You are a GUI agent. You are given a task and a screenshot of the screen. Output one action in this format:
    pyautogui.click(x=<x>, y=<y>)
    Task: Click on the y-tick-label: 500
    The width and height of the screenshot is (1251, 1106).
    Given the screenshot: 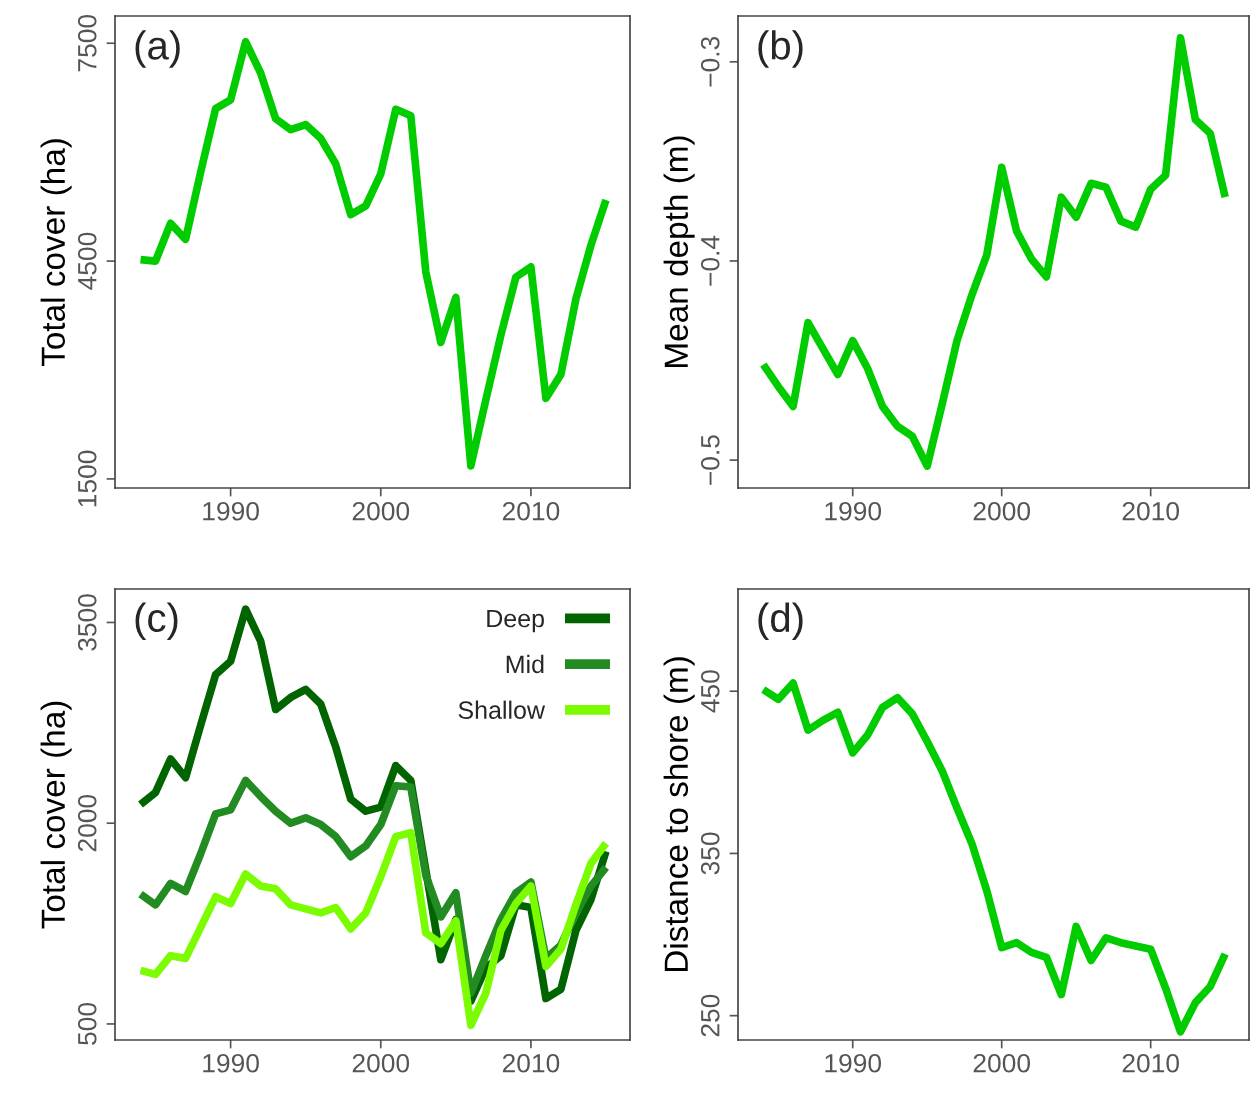 What is the action you would take?
    pyautogui.click(x=87, y=1023)
    